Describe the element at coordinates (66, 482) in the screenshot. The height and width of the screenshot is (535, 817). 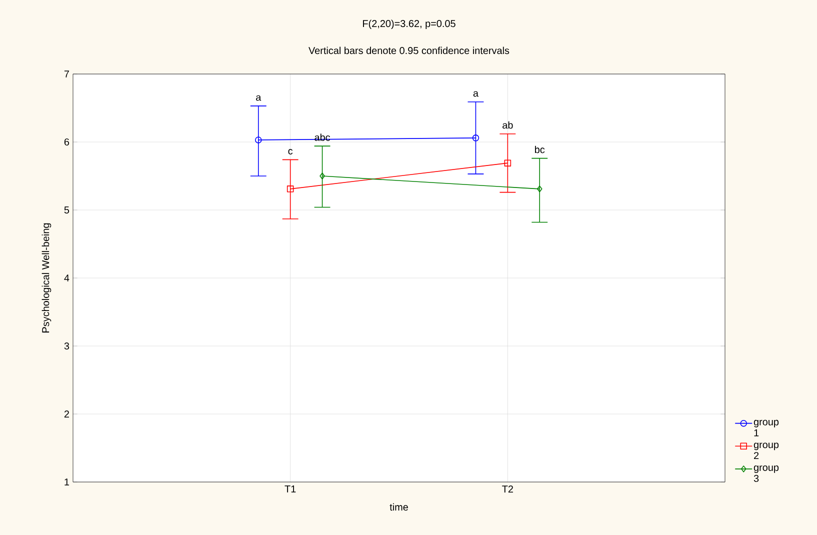
I see `y-tick-label: 1` at that location.